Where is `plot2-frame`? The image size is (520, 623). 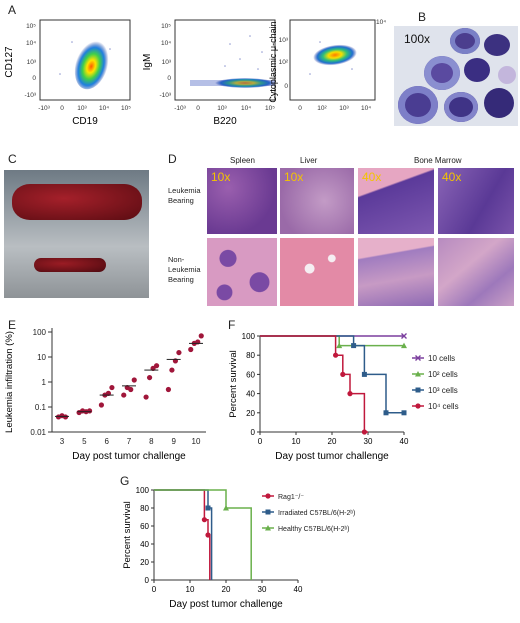 plot2-frame is located at coordinates (225, 60).